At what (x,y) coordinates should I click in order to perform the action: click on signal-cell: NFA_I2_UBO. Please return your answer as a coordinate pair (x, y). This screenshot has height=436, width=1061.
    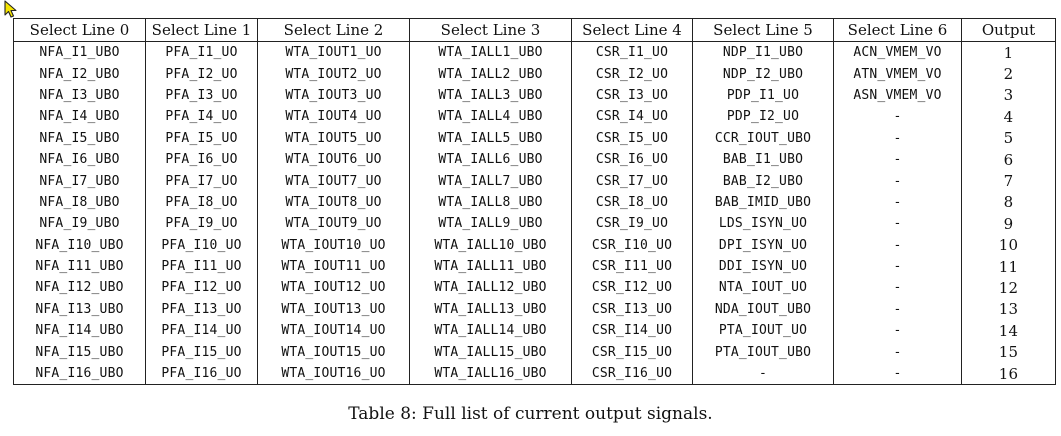
    Looking at the image, I should click on (79, 74).